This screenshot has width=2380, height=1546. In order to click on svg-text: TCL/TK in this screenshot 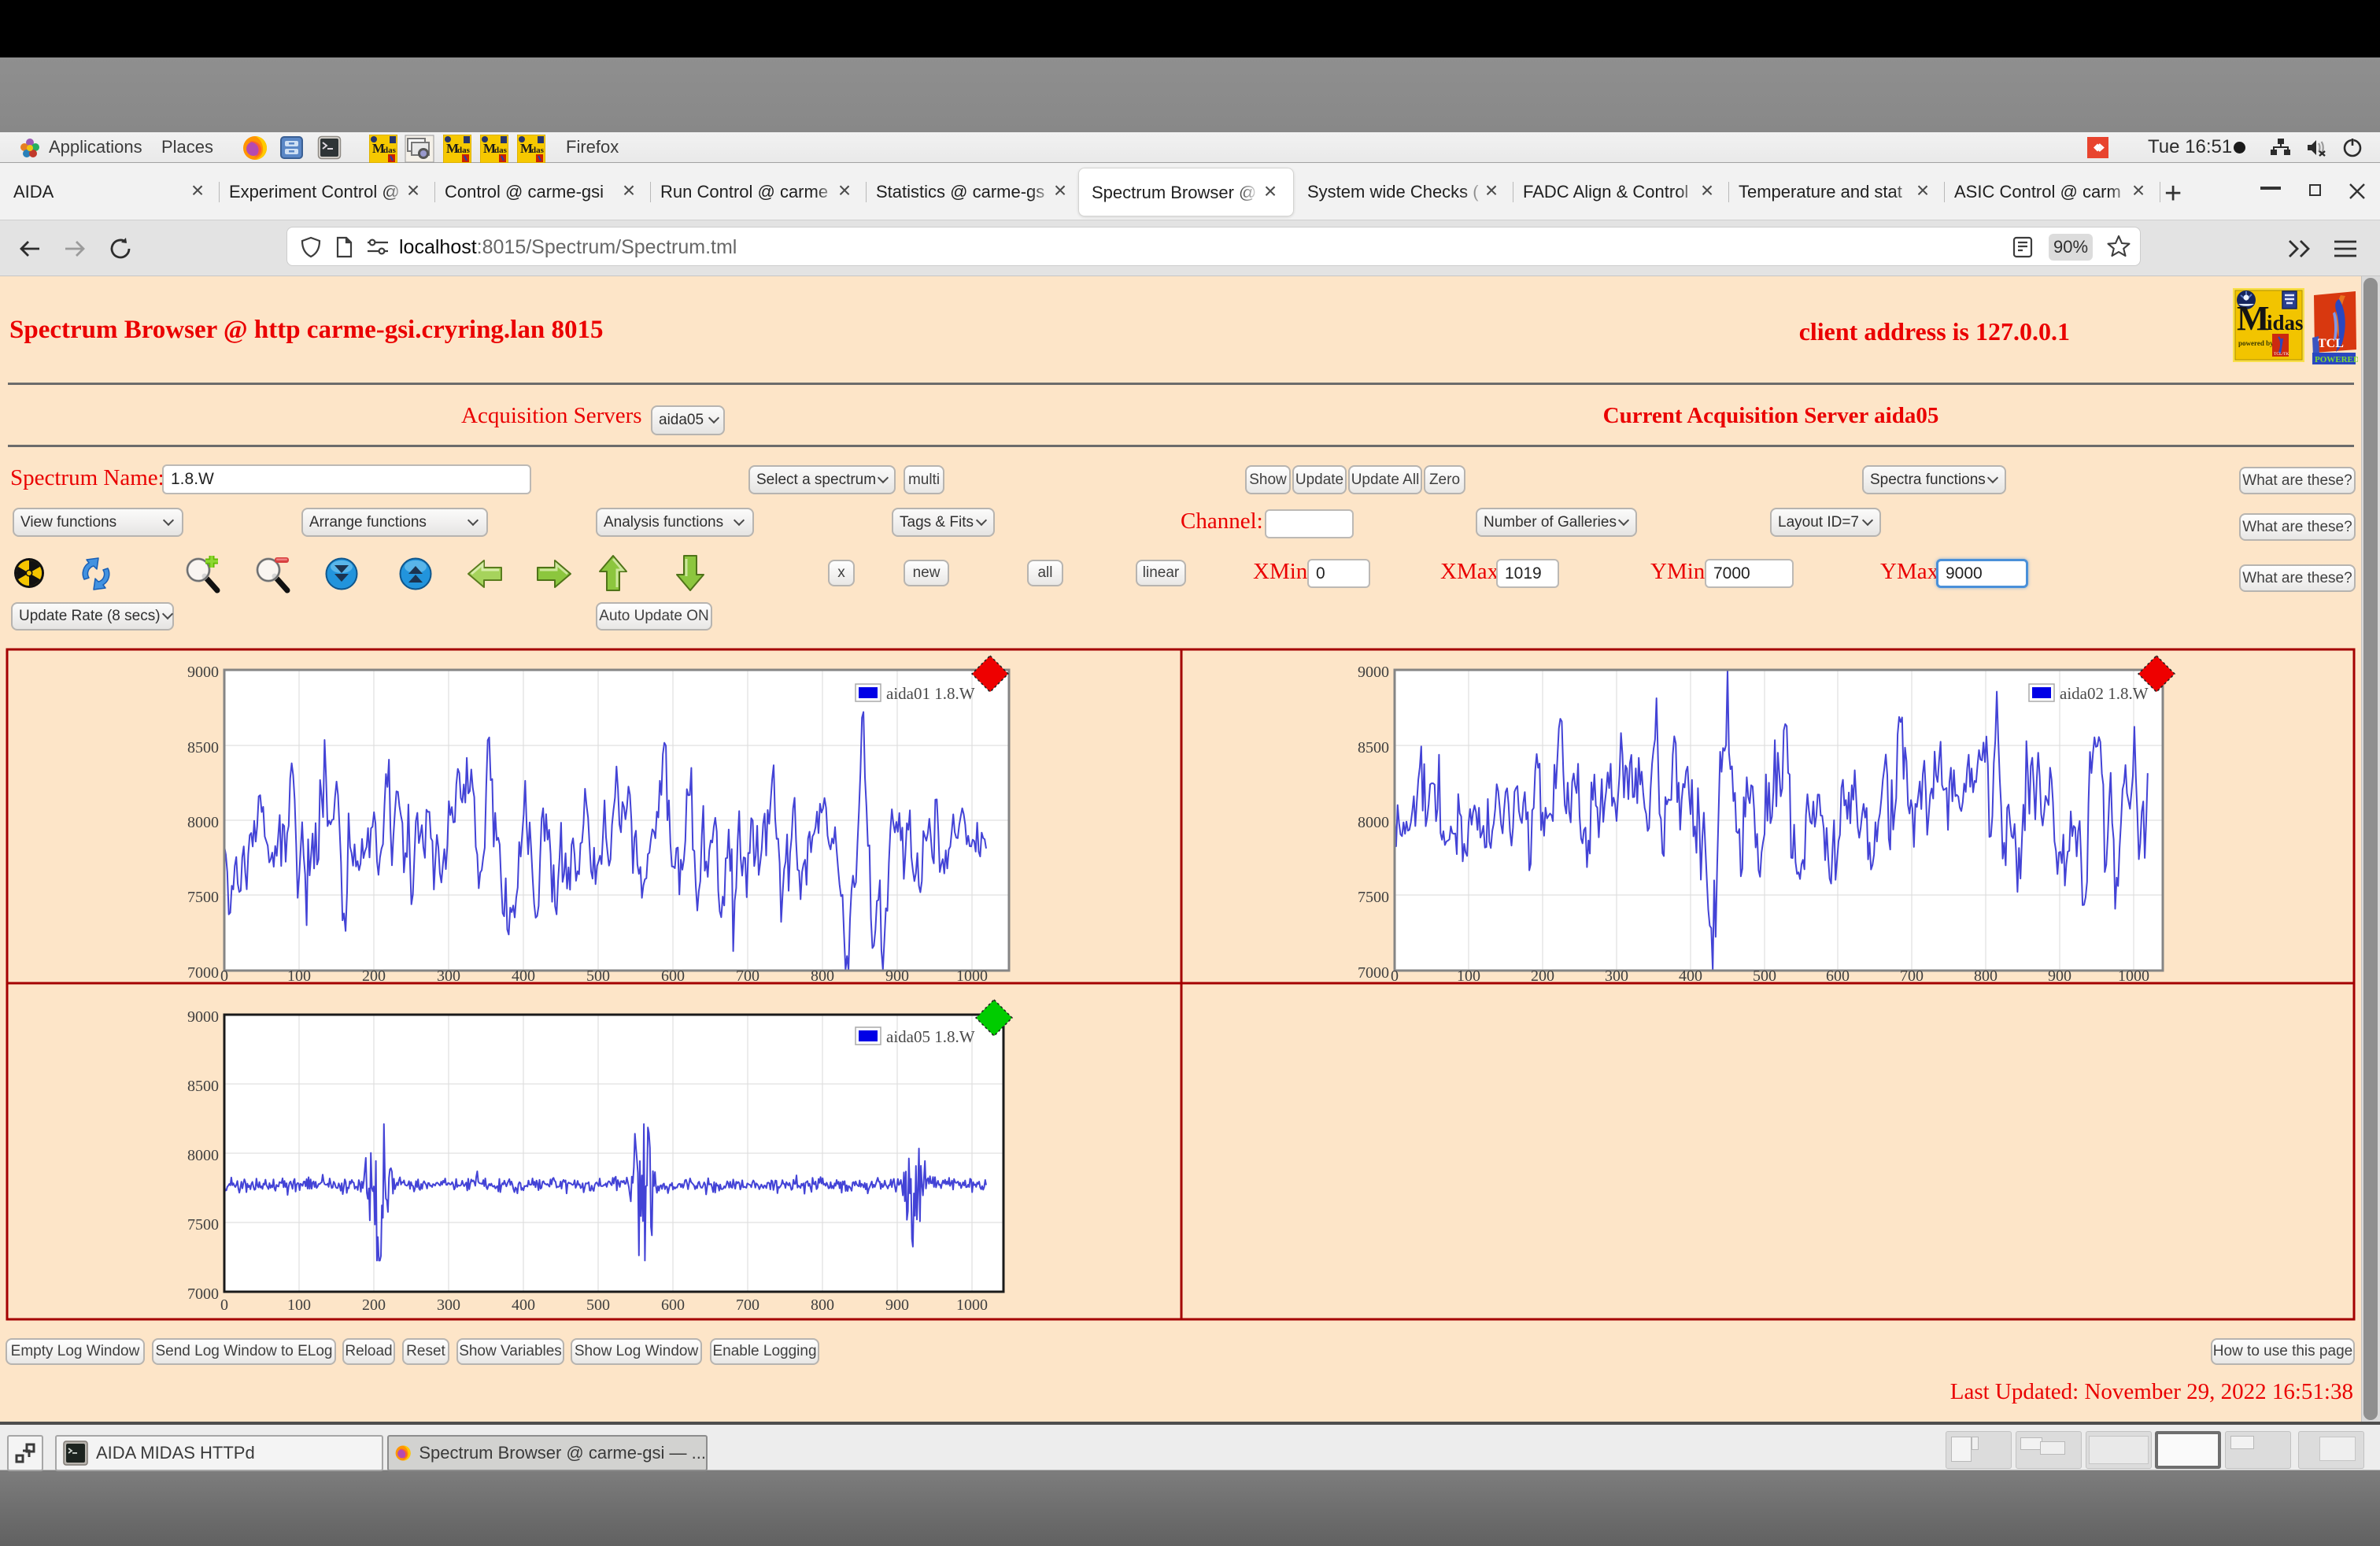, I will do `click(2281, 354)`.